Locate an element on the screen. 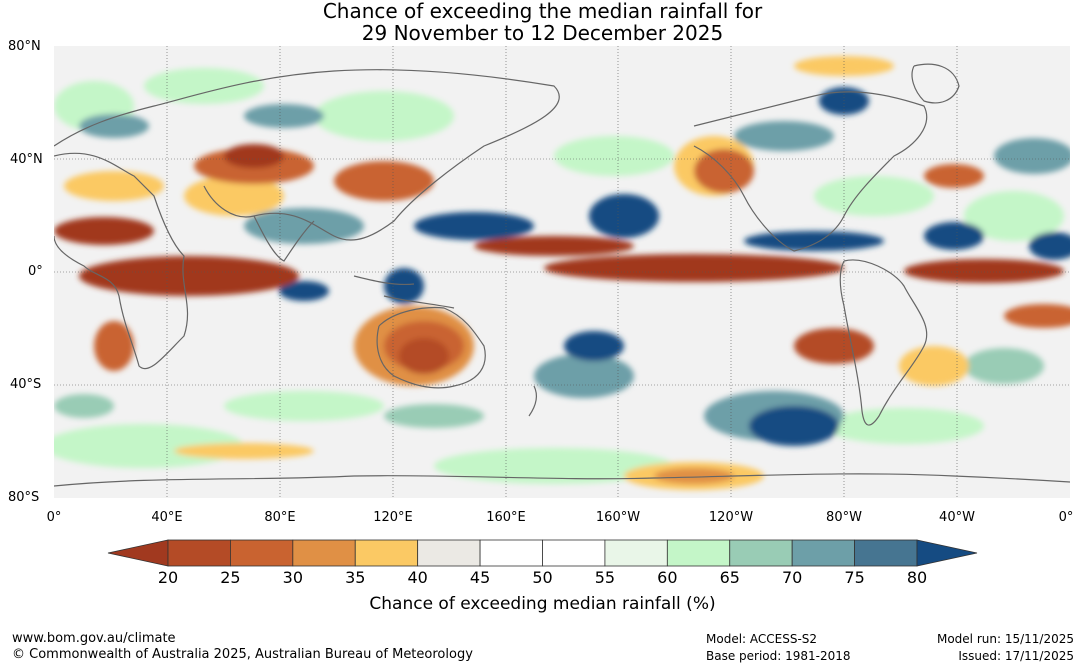  footer-base-period: Base period: 1981-2018 is located at coordinates (778, 656).